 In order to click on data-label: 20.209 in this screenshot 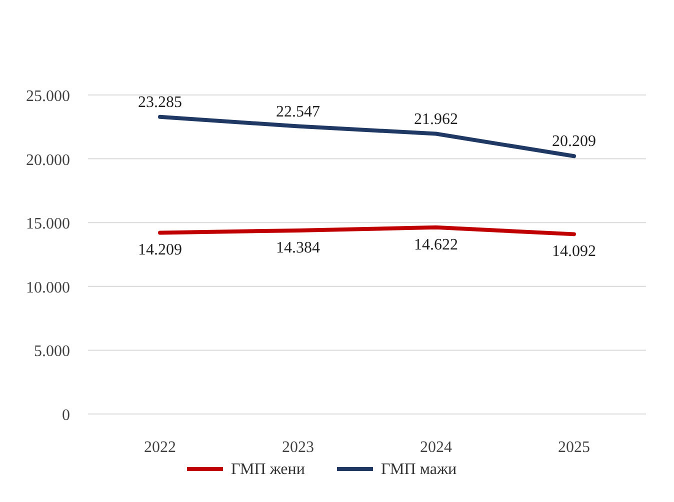, I will do `click(574, 141)`.